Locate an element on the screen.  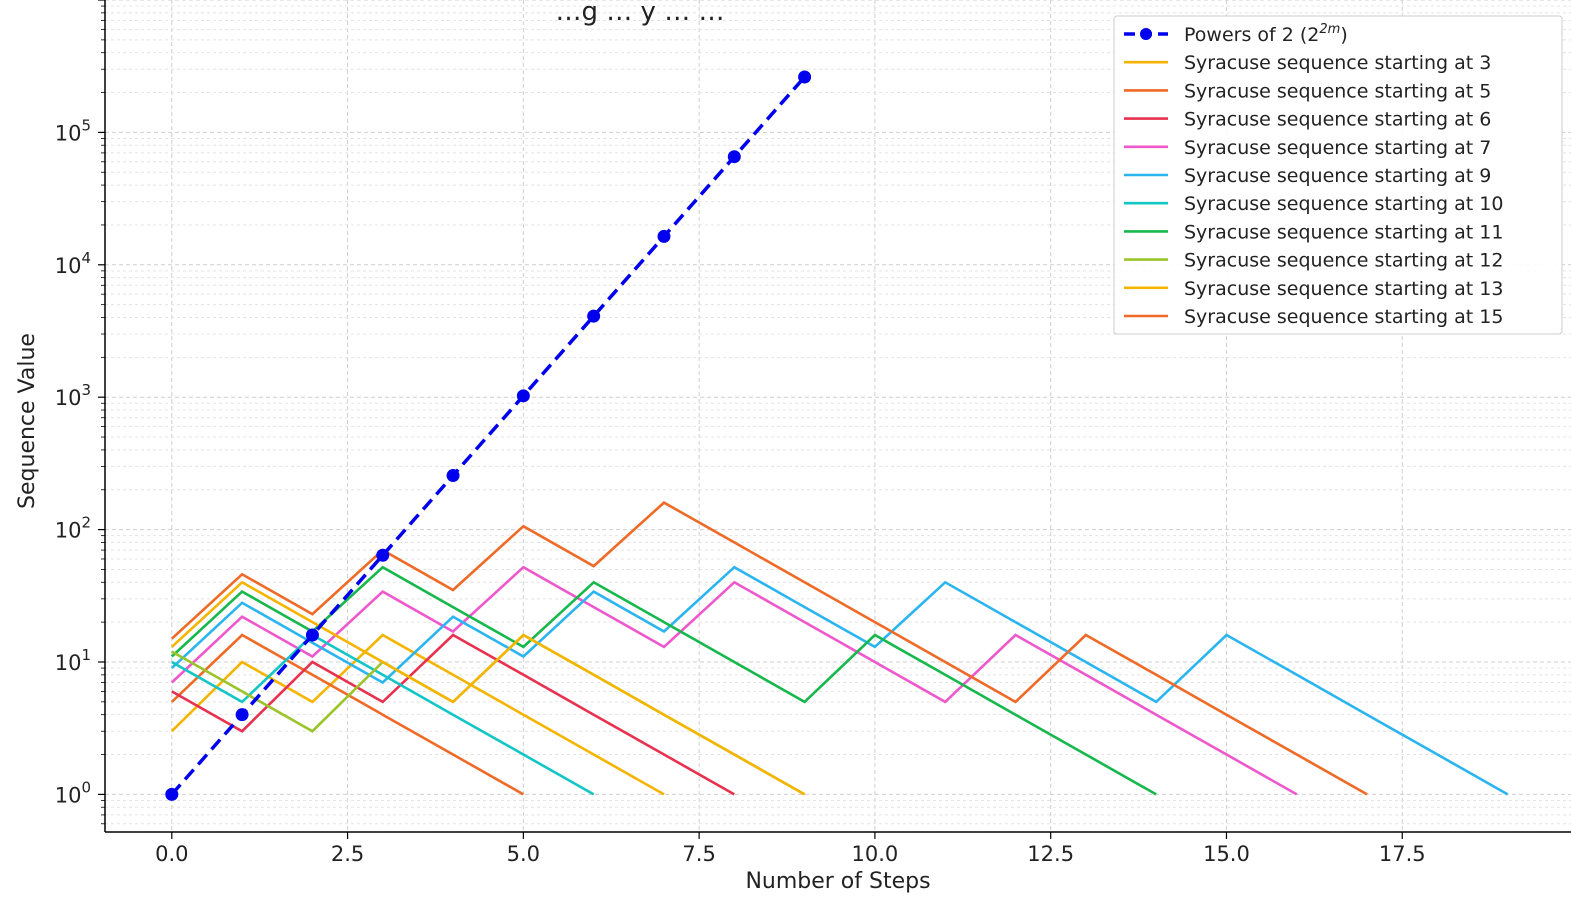
legend-box is located at coordinates (1338, 175).